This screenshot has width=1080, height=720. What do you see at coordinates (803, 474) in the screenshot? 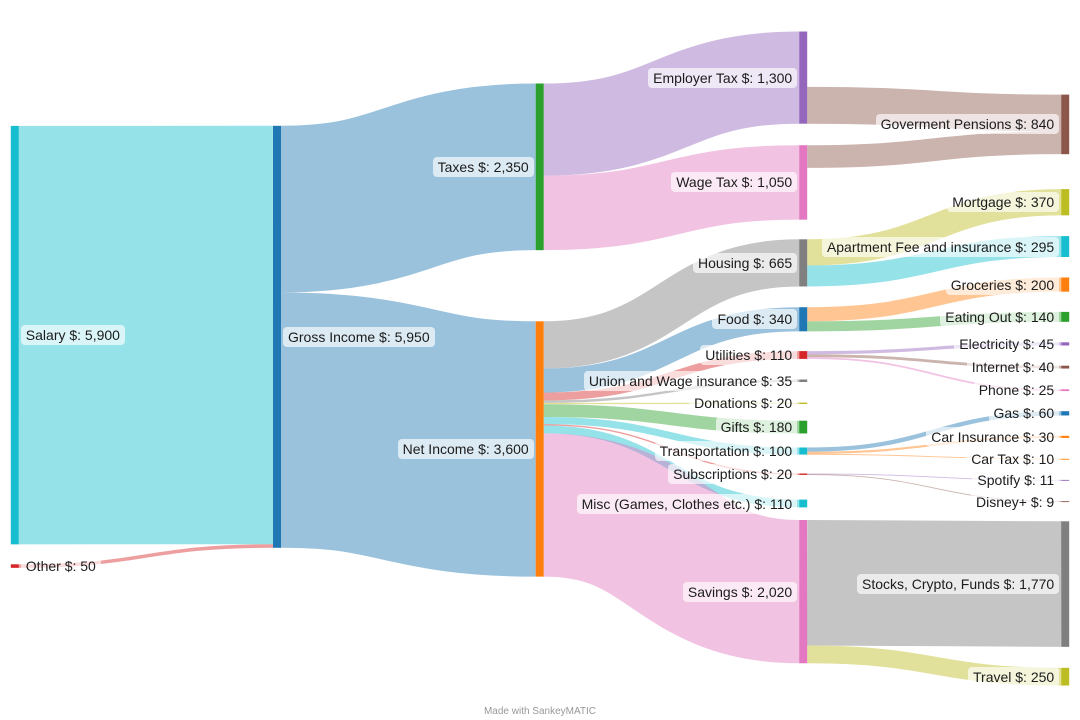
I see `node-subscriptions` at bounding box center [803, 474].